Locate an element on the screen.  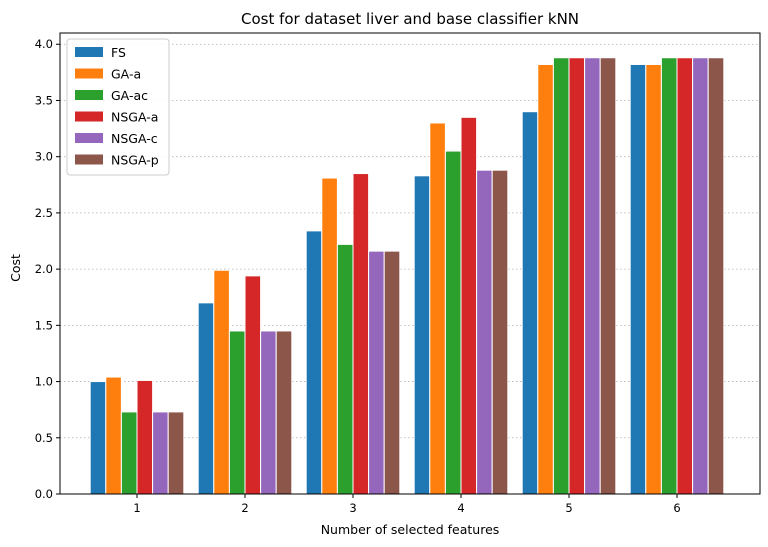
x-tick-label: 5 is located at coordinates (568, 508).